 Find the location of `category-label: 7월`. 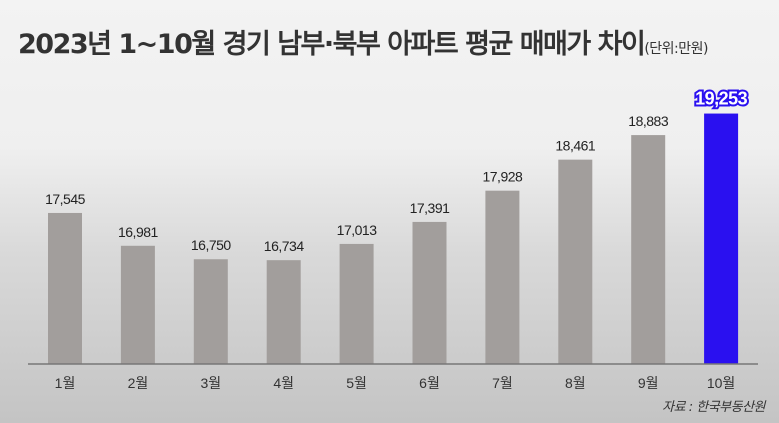

category-label: 7월 is located at coordinates (502, 383).